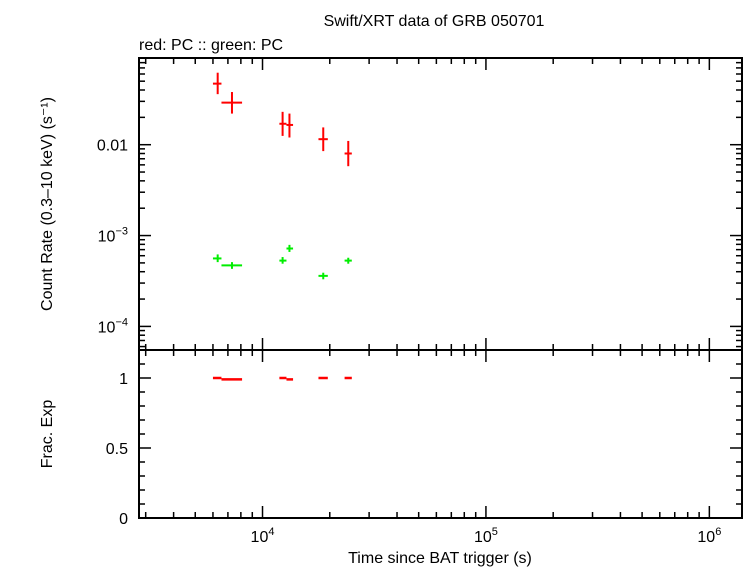 This screenshot has width=748, height=568. What do you see at coordinates (271, 532) in the screenshot?
I see `x-tick-label-exponent: 4` at bounding box center [271, 532].